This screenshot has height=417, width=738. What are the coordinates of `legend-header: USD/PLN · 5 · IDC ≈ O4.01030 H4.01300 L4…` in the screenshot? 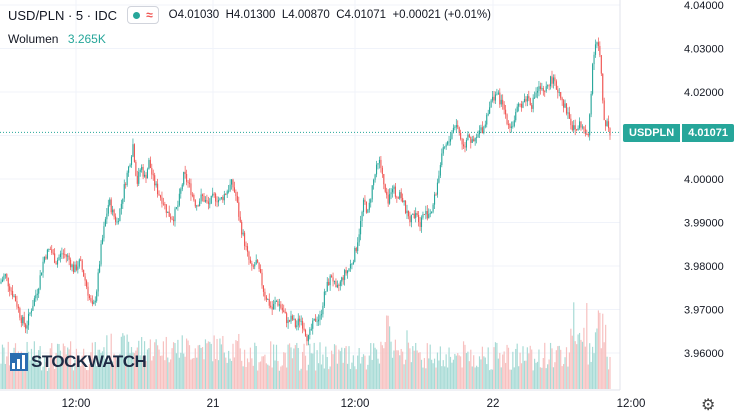 It's located at (249, 15).